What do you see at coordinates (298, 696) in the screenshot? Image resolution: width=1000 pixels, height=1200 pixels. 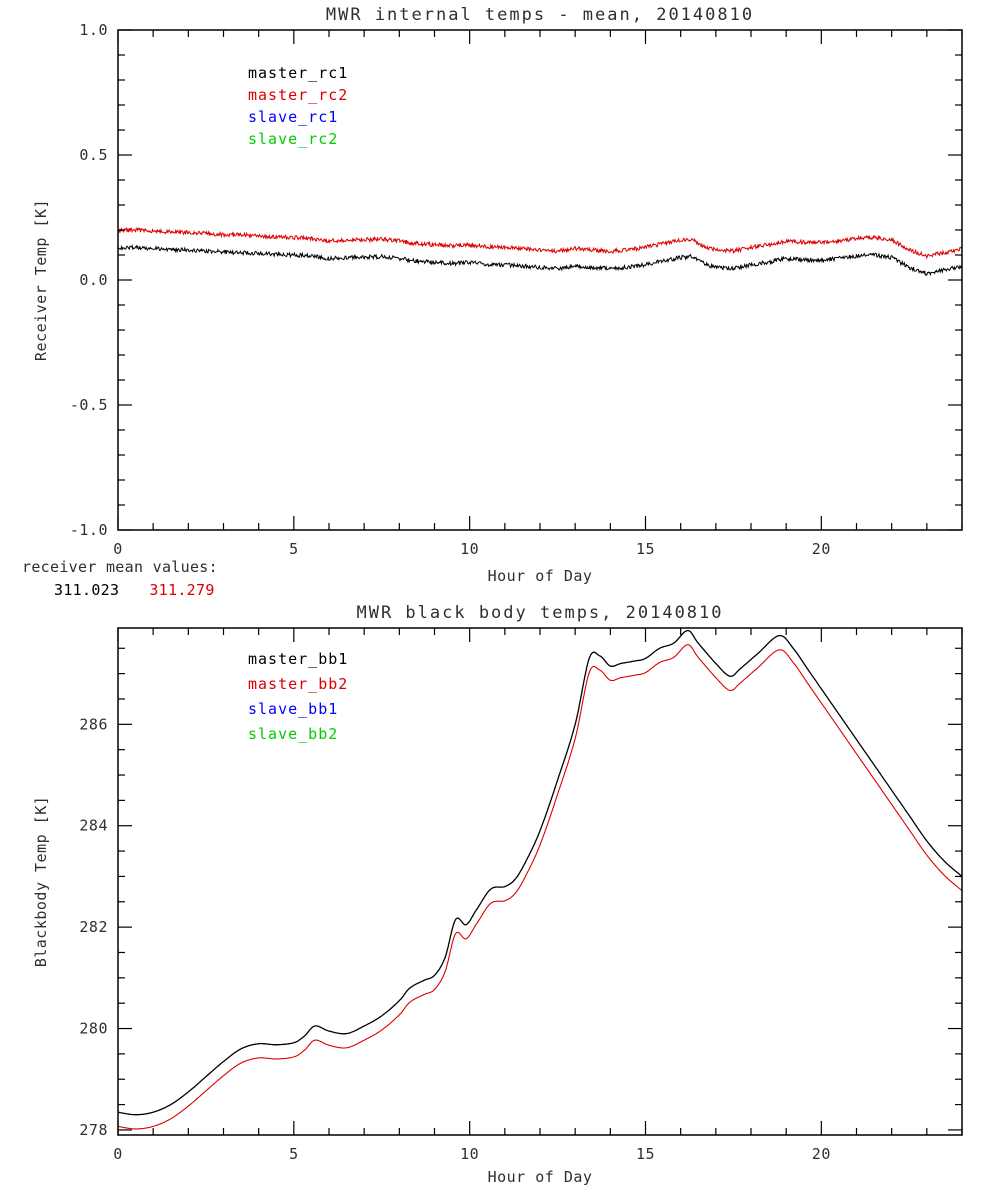 I see `legend: master_bb1 master_bb2 slave_bb1 slave_bb2` at bounding box center [298, 696].